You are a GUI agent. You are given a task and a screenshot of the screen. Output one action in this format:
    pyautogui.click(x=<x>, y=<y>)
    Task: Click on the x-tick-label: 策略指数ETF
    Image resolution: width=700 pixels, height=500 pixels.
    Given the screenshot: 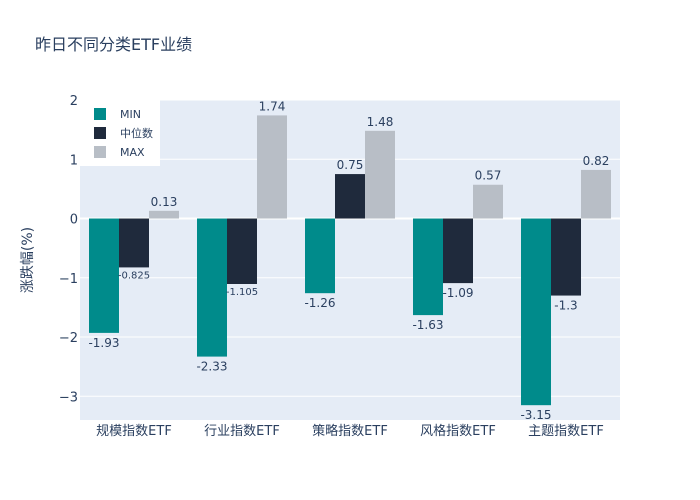 What is the action you would take?
    pyautogui.click(x=350, y=431)
    